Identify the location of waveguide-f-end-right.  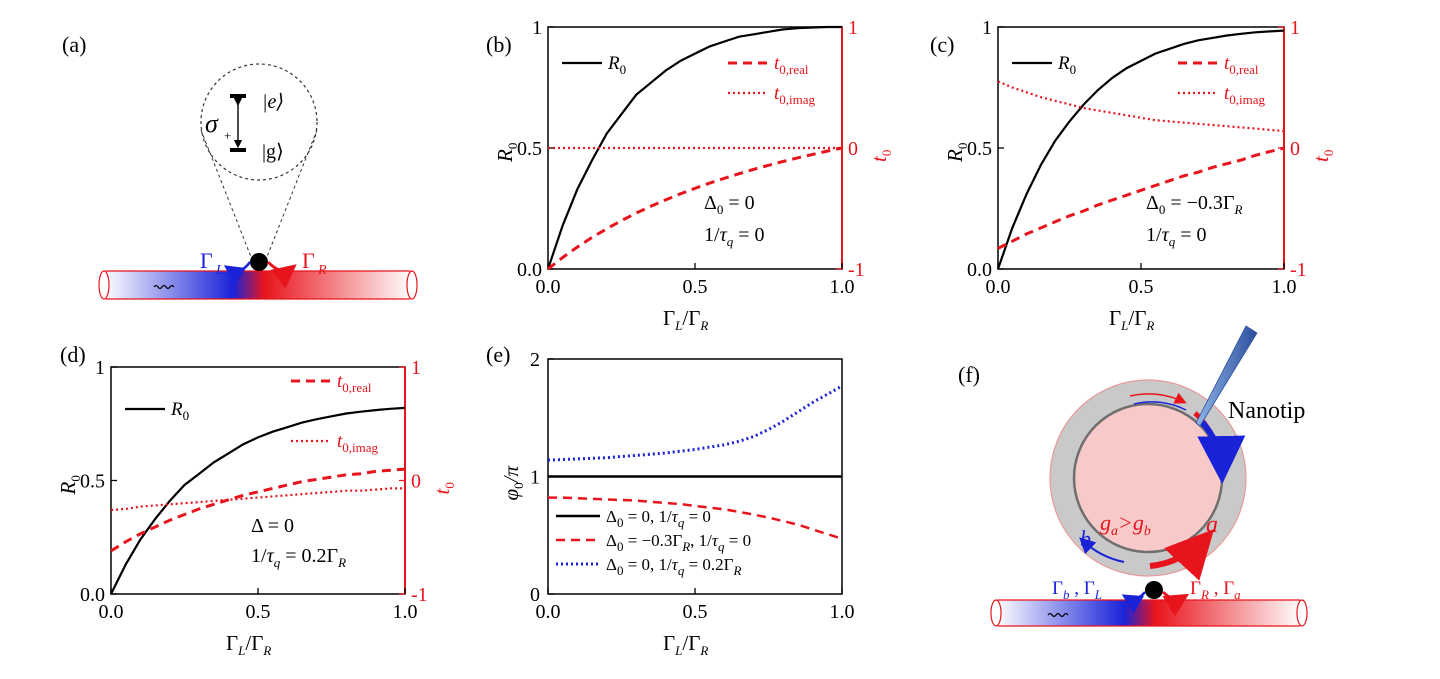
(1302, 613).